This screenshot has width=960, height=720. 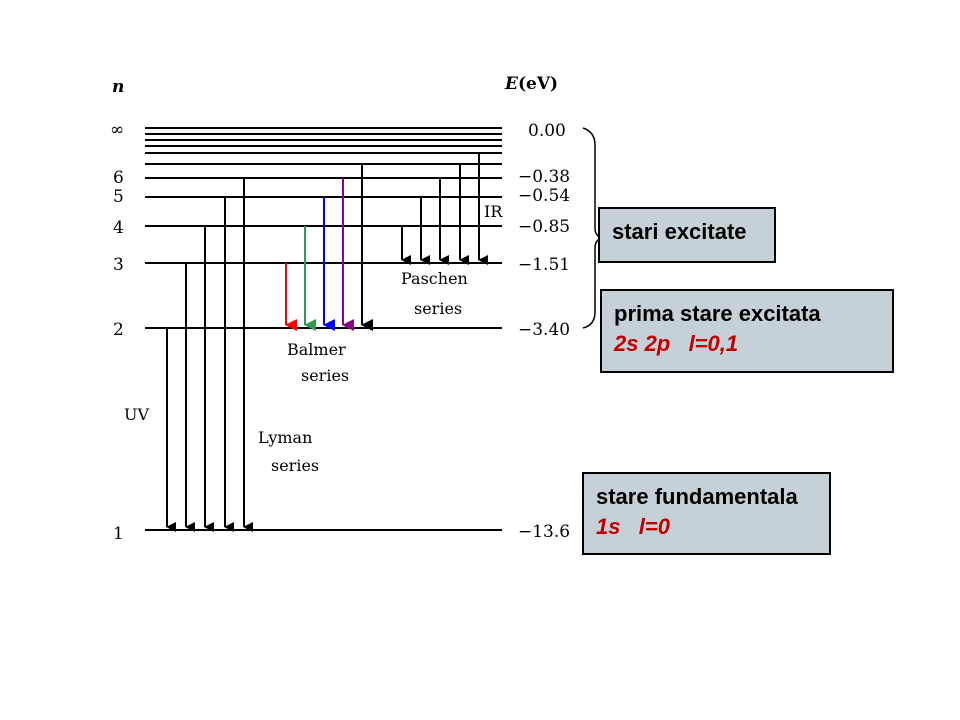 I want to click on energy-label-4: −0.85, so click(x=544, y=227).